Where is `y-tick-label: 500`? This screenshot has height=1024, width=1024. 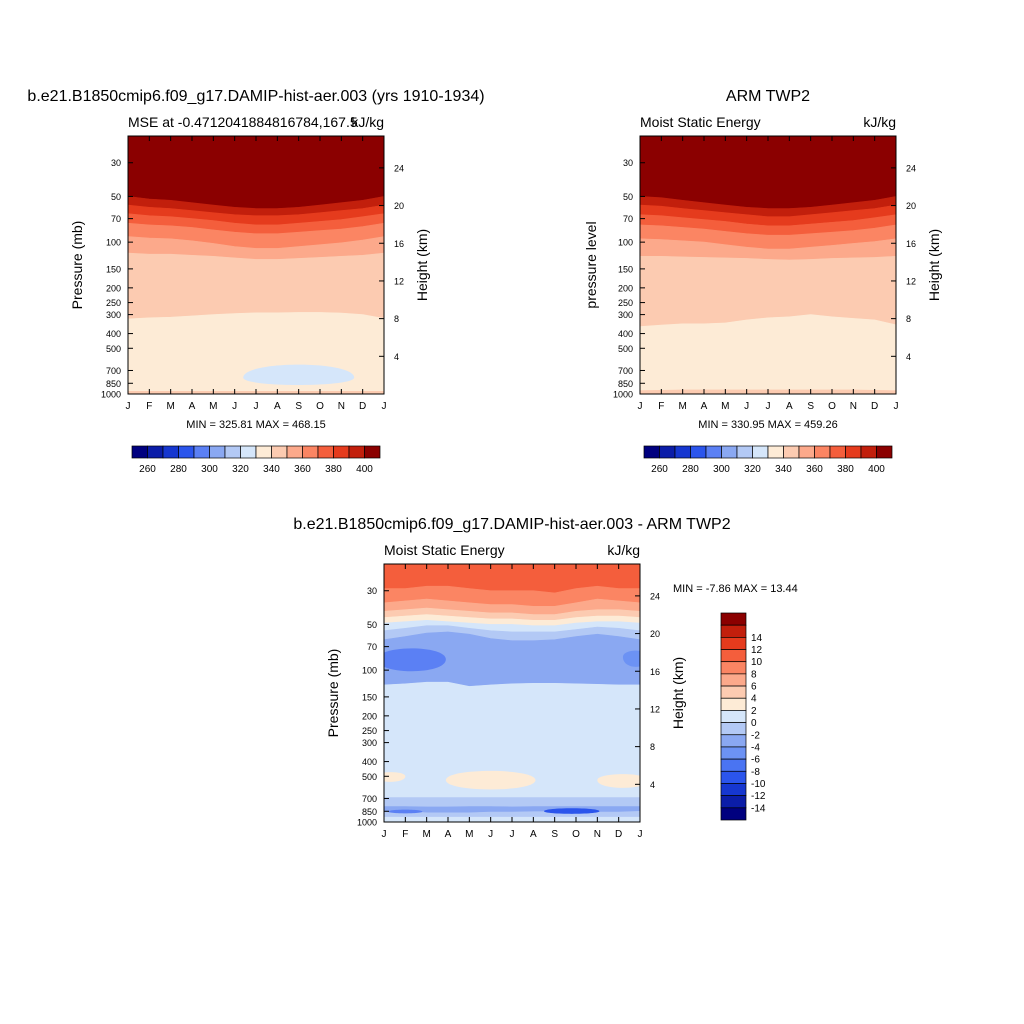
y-tick-label: 500 is located at coordinates (625, 349).